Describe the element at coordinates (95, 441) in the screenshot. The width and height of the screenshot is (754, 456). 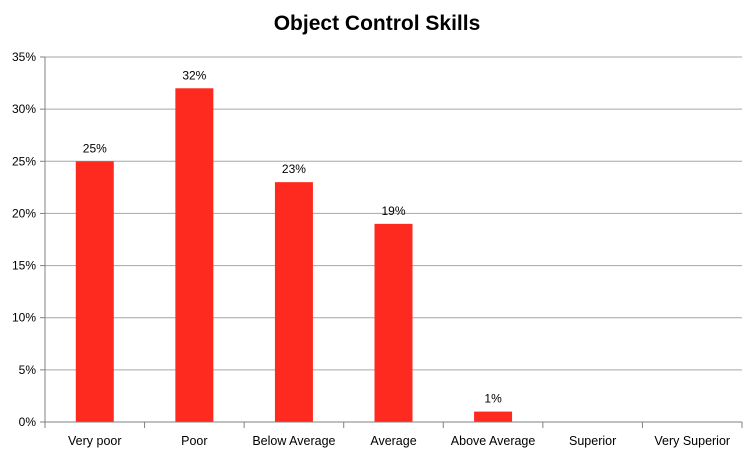
I see `x-tick-label: Very poor` at that location.